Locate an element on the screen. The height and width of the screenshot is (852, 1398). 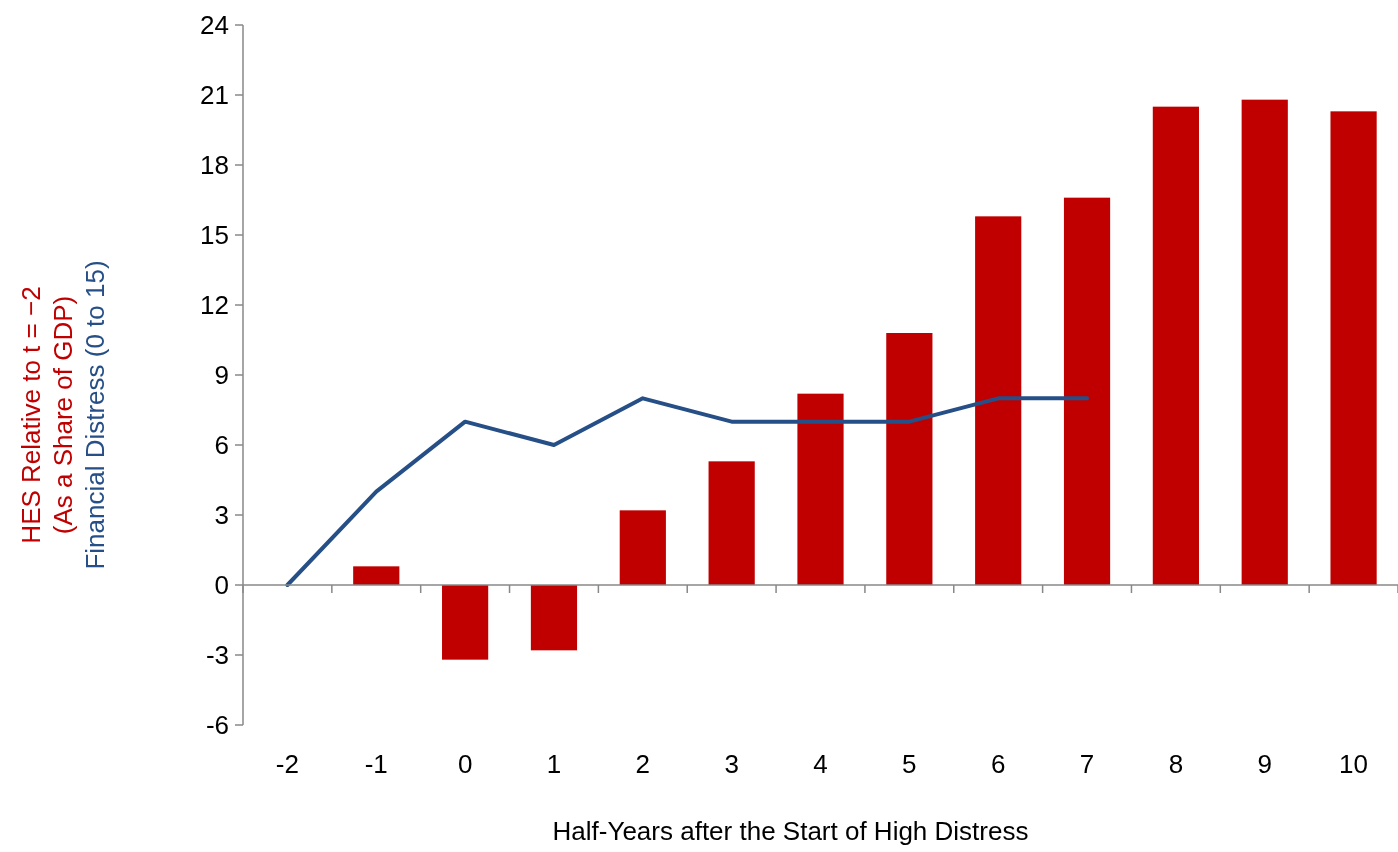
text: Financial Distress (0 to 15) is located at coordinates (95, 415).